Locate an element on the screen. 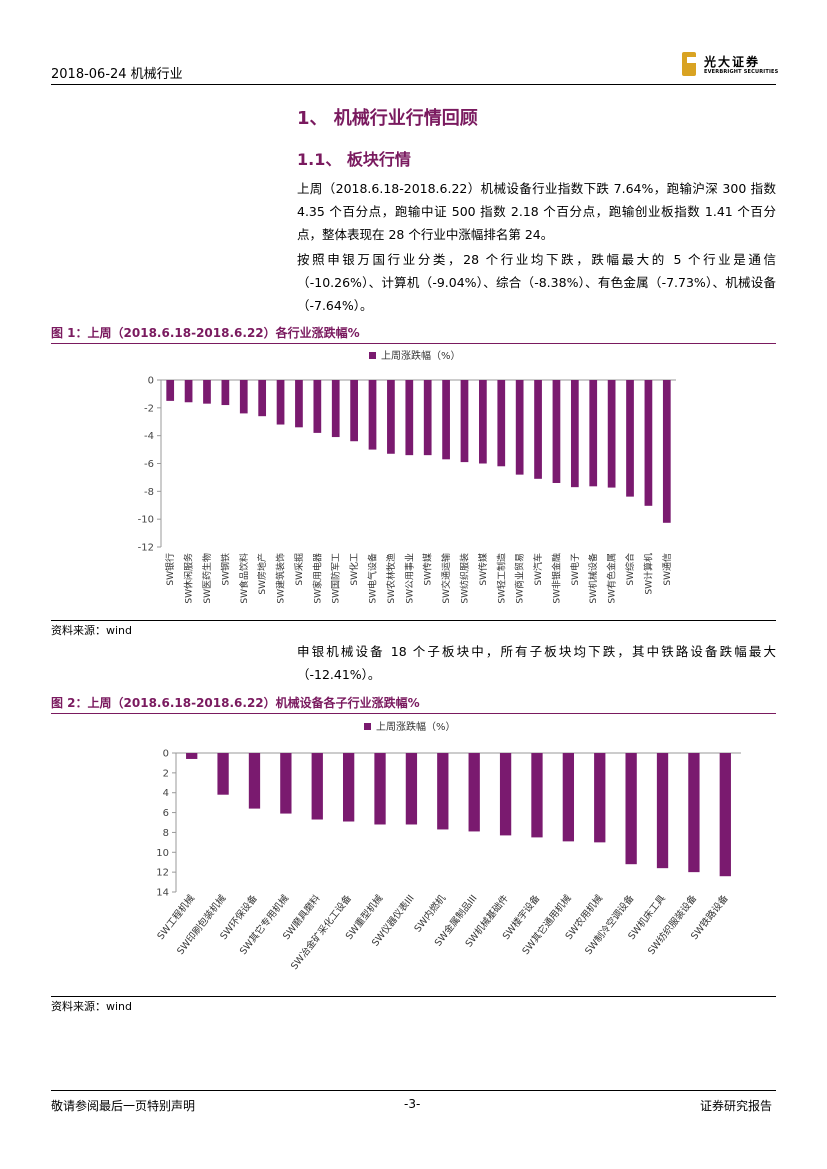 The width and height of the screenshot is (827, 1169). x-tick-label: SW轻工制造 is located at coordinates (501, 578).